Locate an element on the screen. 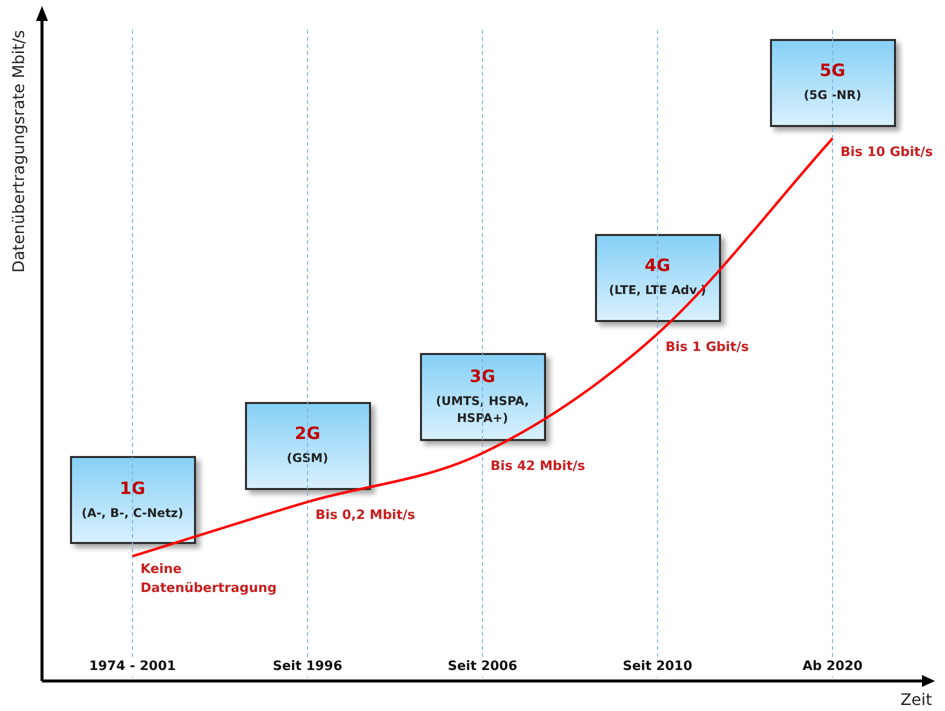  text-box: 1G (A-, B-, C-Netz) is located at coordinates (133, 500).